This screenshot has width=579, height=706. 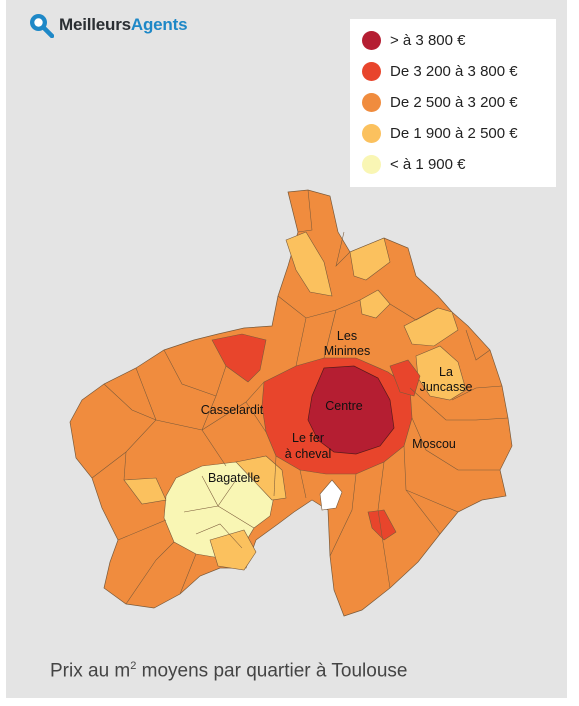 I want to click on caption-after: moyens par quartier à Toulouse, so click(x=272, y=671).